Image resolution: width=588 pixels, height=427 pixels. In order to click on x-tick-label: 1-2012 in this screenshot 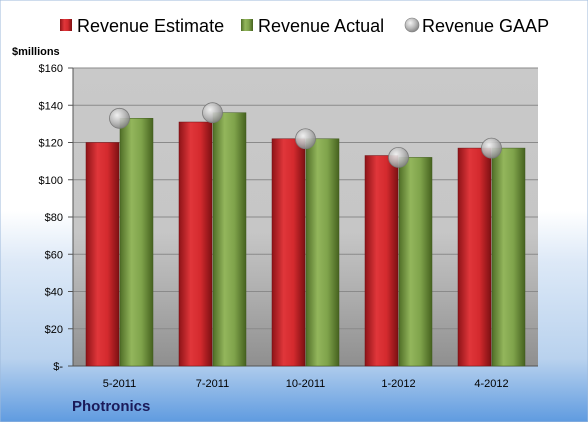, I will do `click(398, 384)`.